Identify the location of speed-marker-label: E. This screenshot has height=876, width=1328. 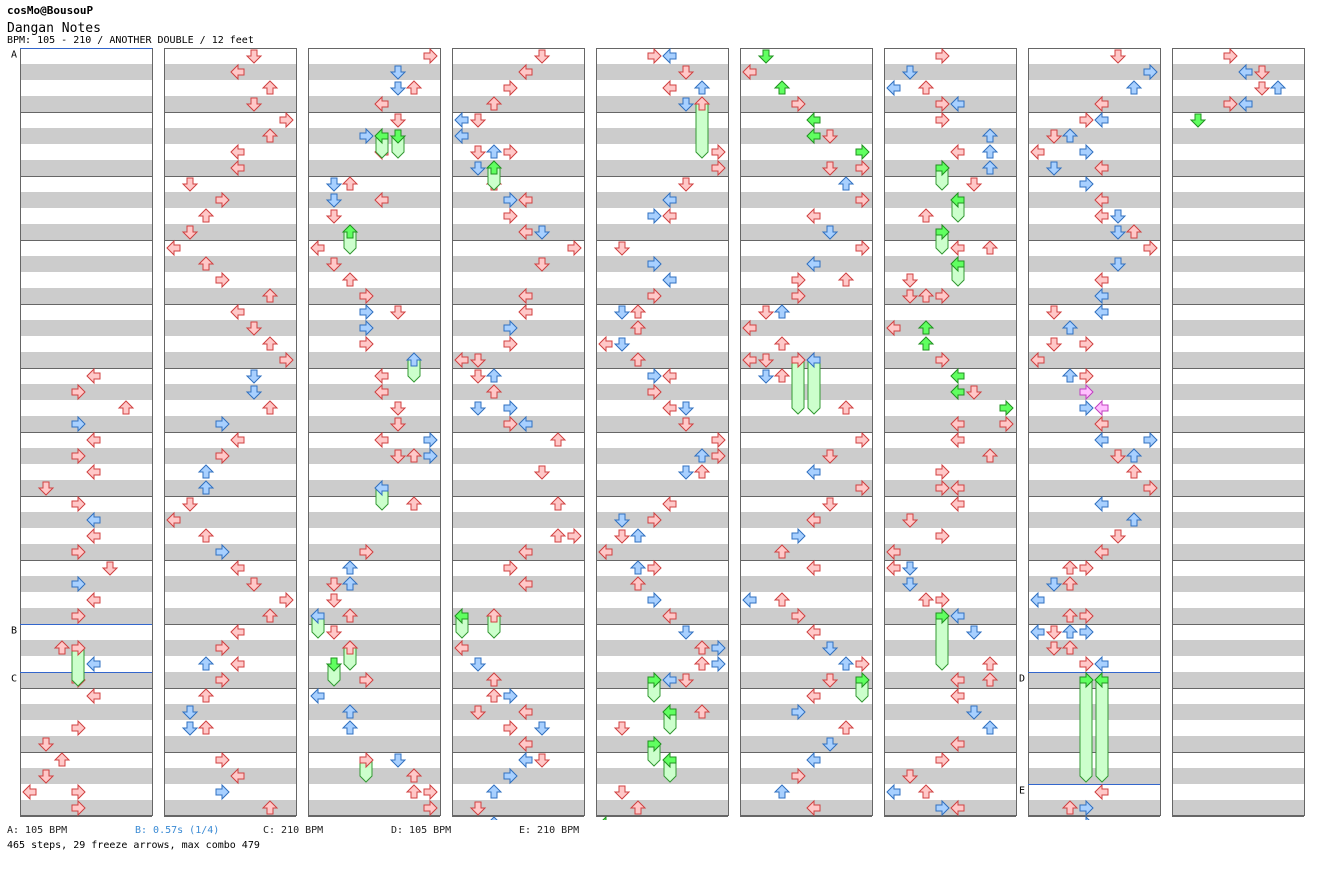
(1022, 791).